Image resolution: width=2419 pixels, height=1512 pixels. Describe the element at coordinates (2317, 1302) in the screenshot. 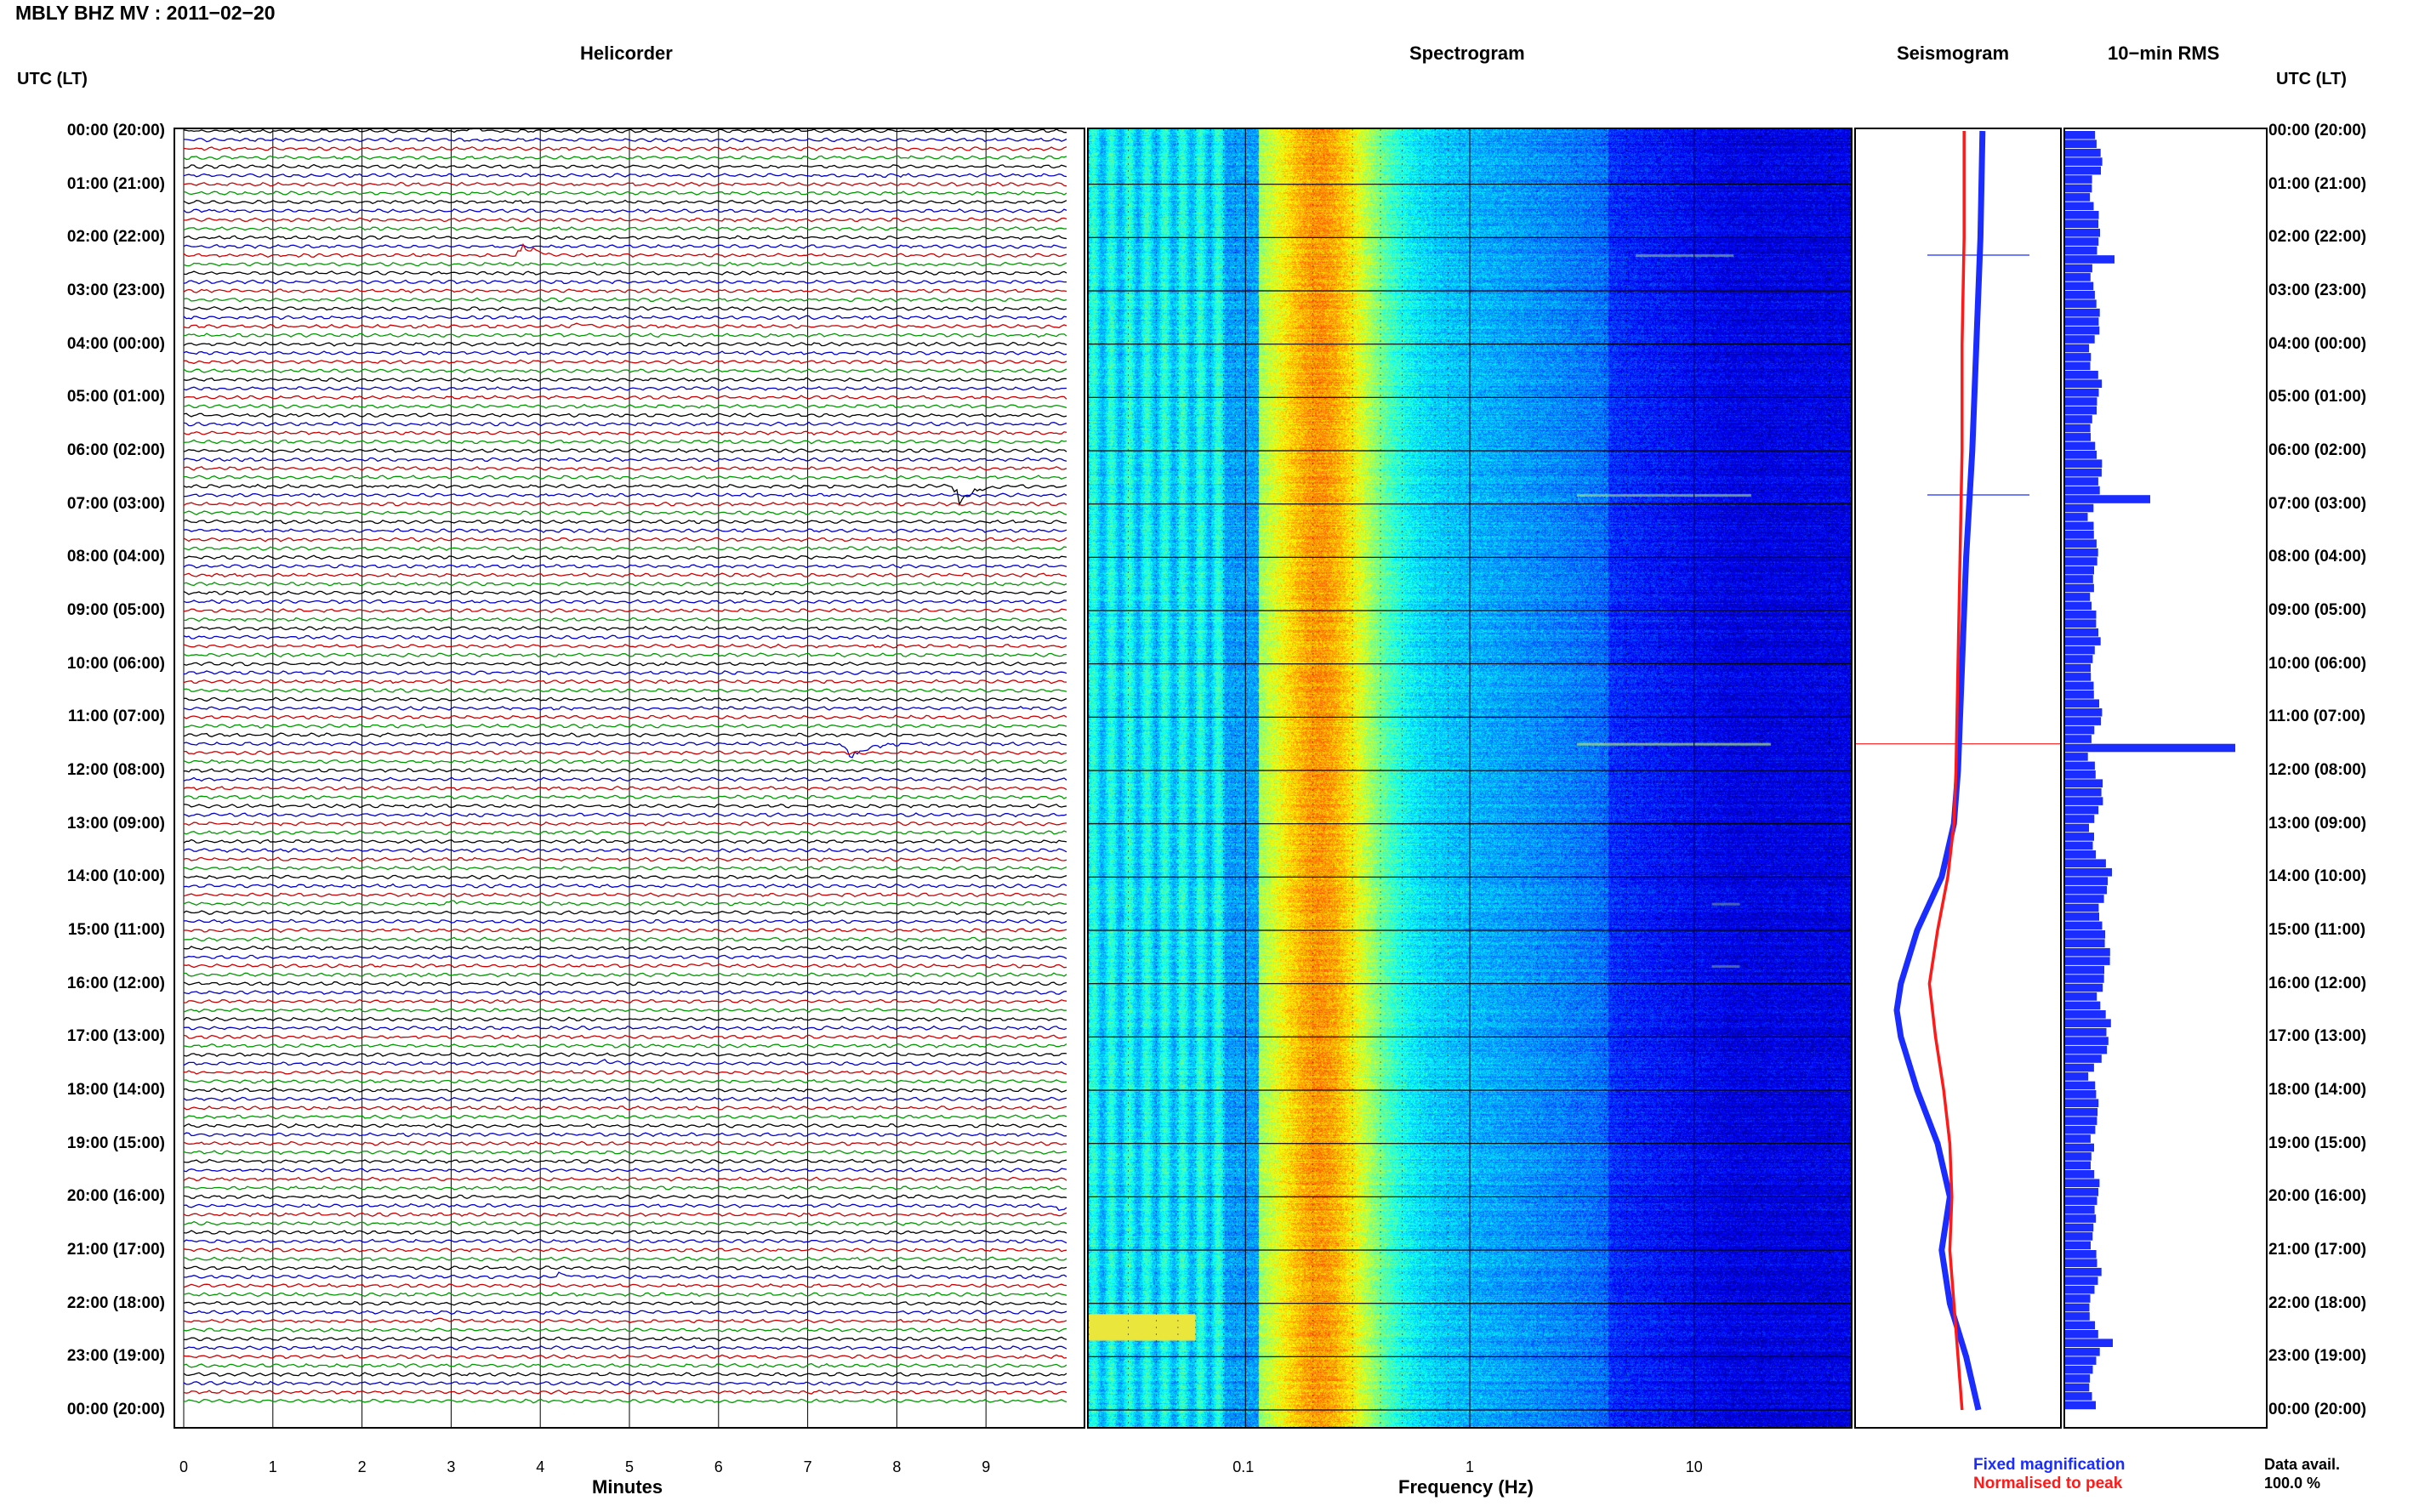

I see `time-label-right: 22:00 (18:00)` at that location.